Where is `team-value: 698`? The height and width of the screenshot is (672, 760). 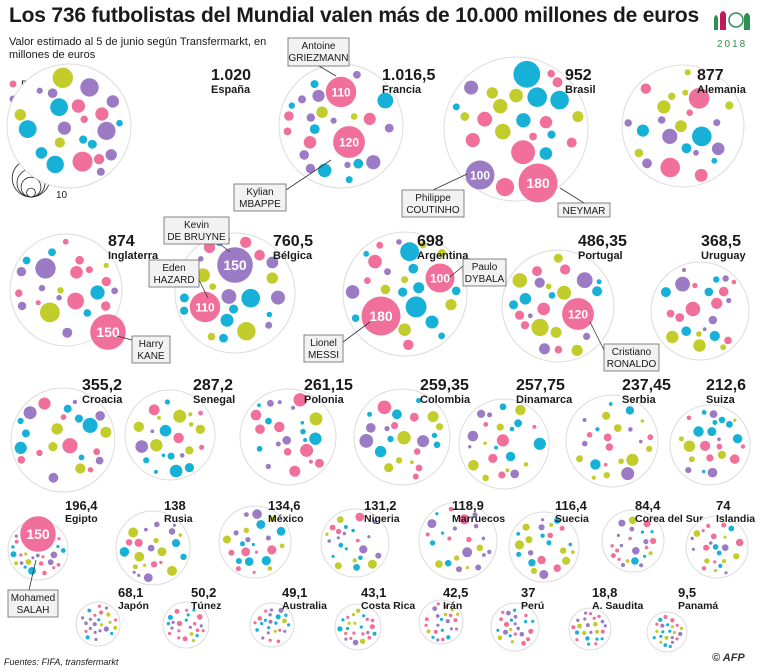 team-value: 698 is located at coordinates (430, 241).